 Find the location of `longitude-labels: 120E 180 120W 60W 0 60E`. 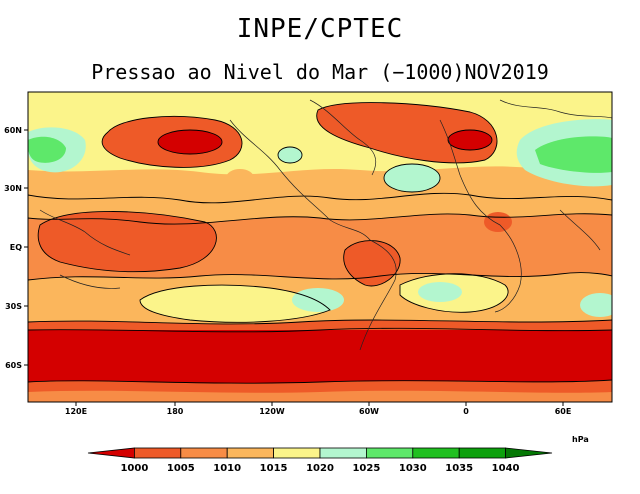

longitude-labels: 120E 180 120W 60W 0 60E is located at coordinates (318, 411).